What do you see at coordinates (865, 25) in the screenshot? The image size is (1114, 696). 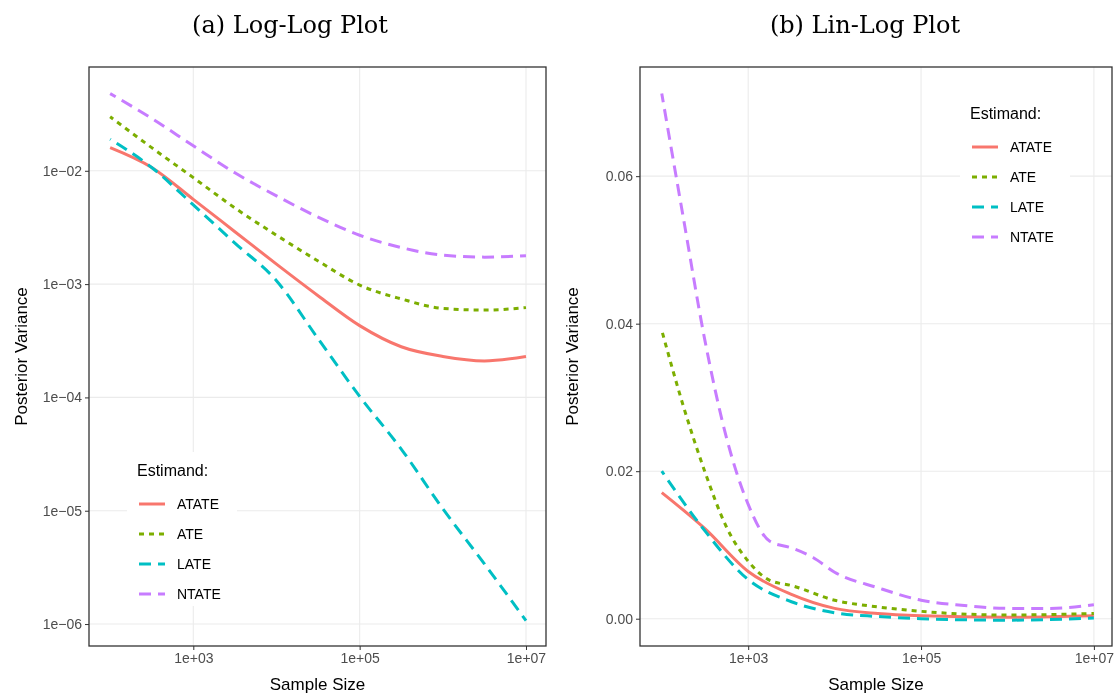 I see `chart-title: (b) Lin-Log Plot` at bounding box center [865, 25].